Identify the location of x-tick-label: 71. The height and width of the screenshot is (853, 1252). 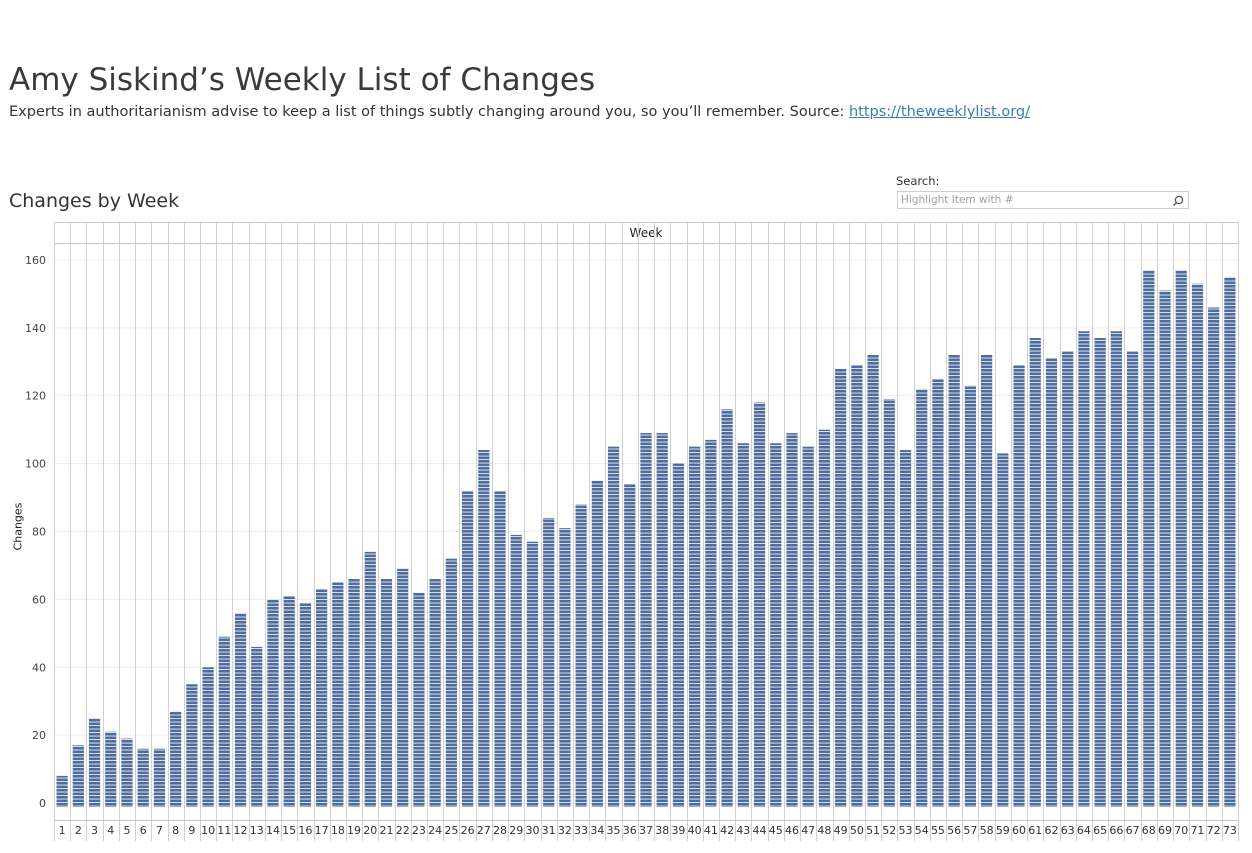
(1197, 830).